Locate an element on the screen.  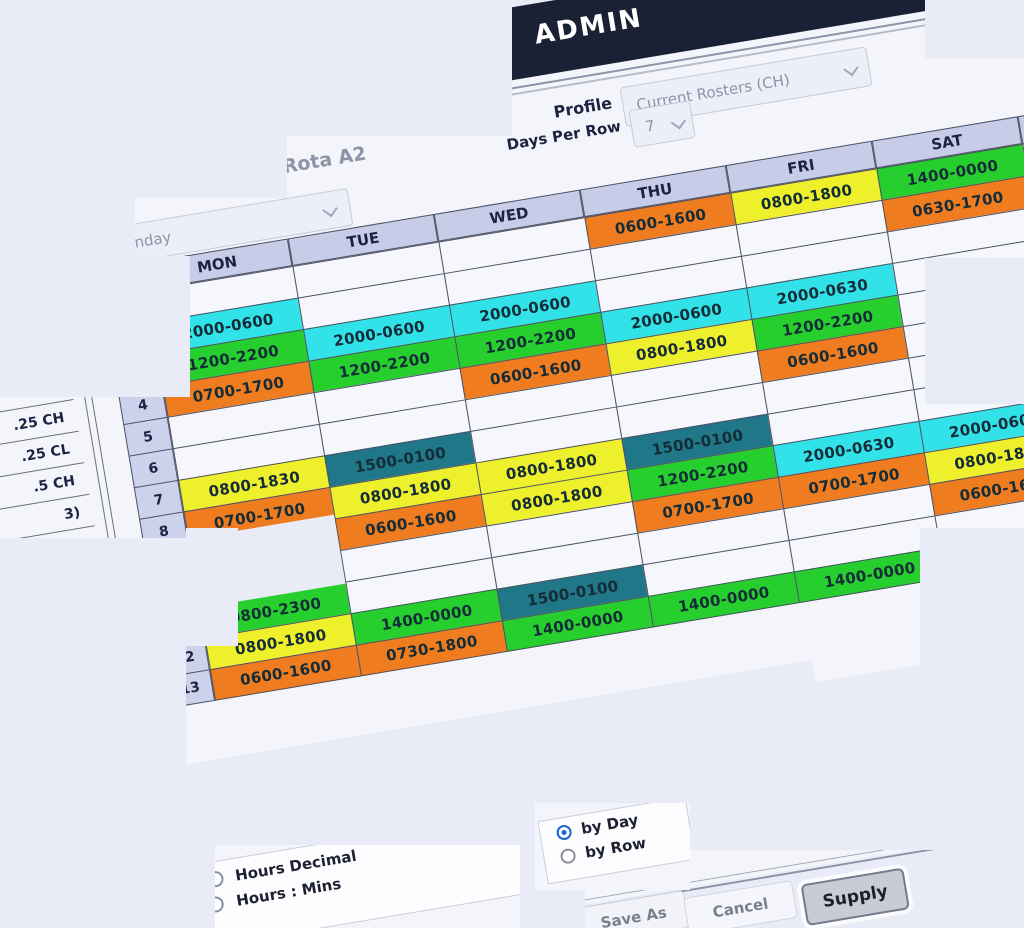
patch-top-right is located at coordinates (974, 29).